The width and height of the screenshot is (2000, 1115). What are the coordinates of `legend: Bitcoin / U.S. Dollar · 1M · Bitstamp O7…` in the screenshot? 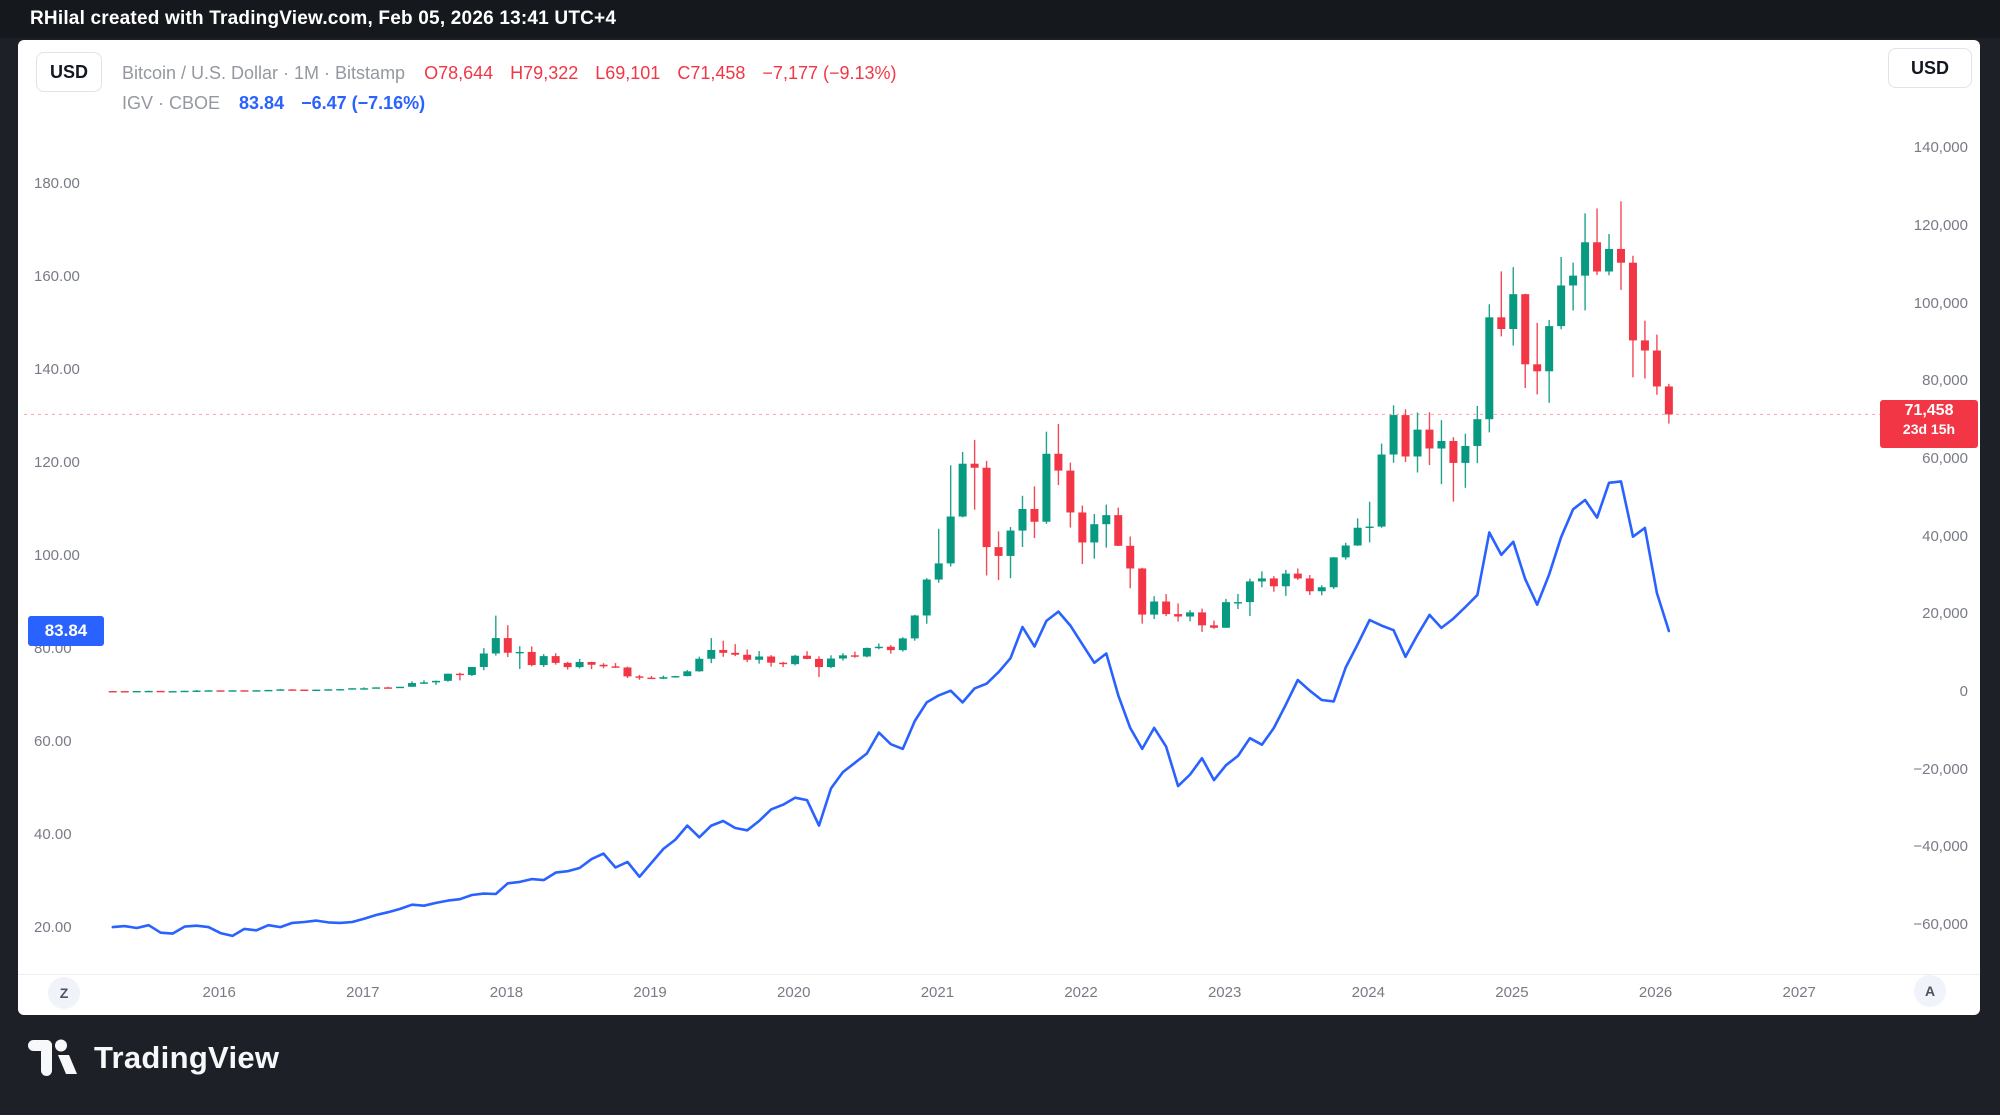 It's located at (515, 88).